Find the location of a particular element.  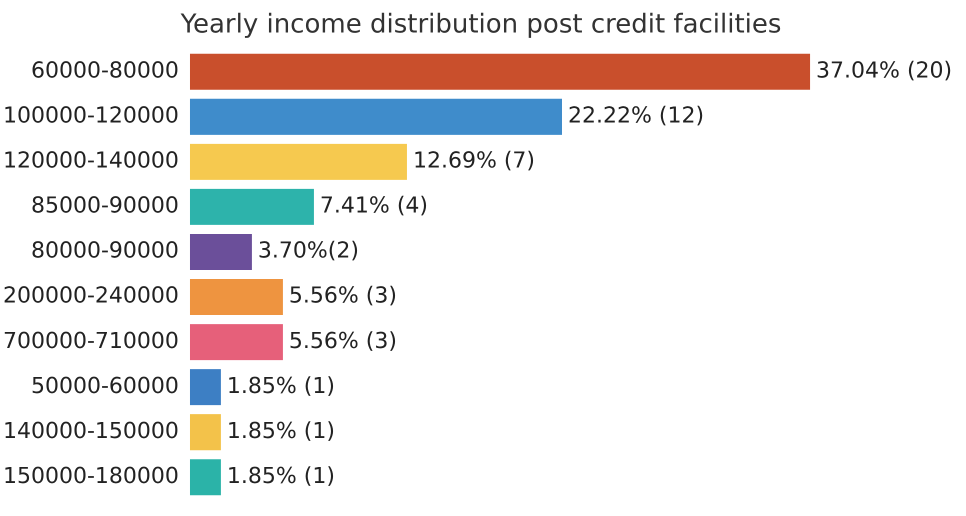

data-label: 22.22% (12) is located at coordinates (636, 116).